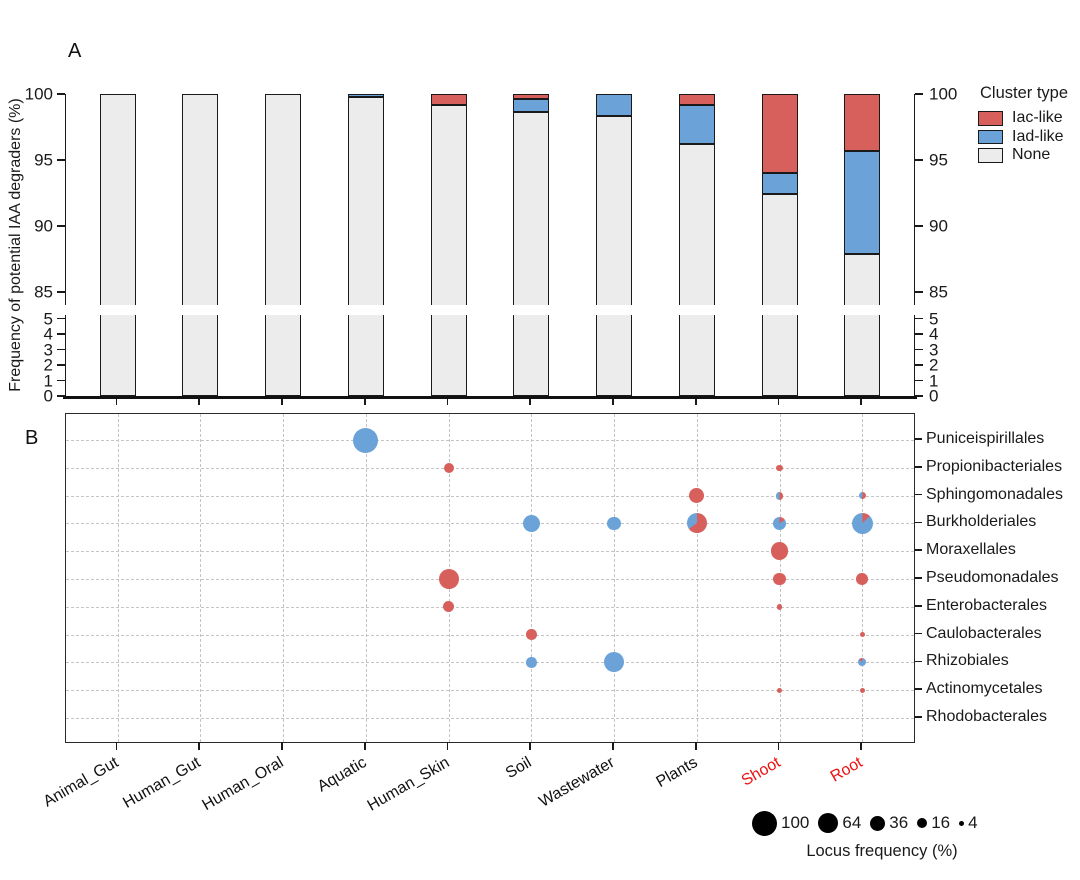 The width and height of the screenshot is (1080, 880). What do you see at coordinates (697, 578) in the screenshot?
I see `grid-line-vertical-Plants` at bounding box center [697, 578].